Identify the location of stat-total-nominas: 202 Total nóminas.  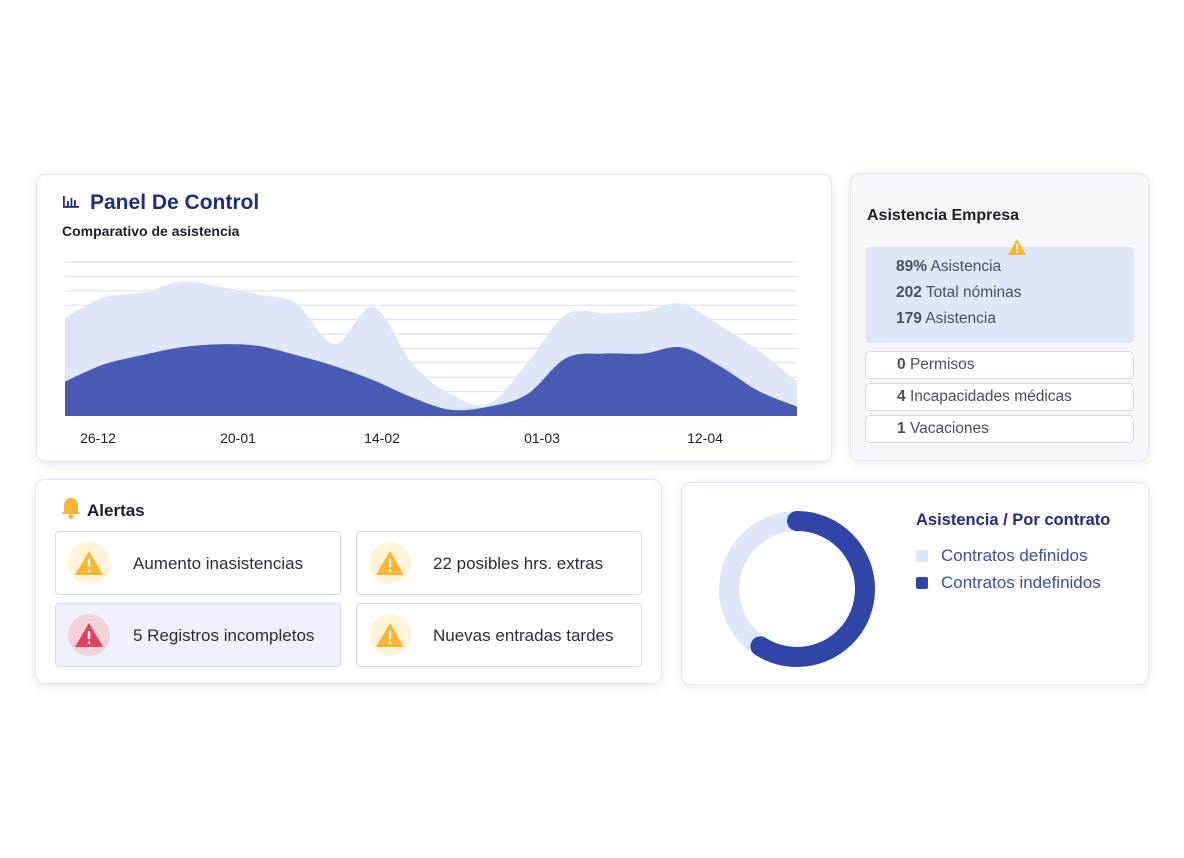
(959, 292).